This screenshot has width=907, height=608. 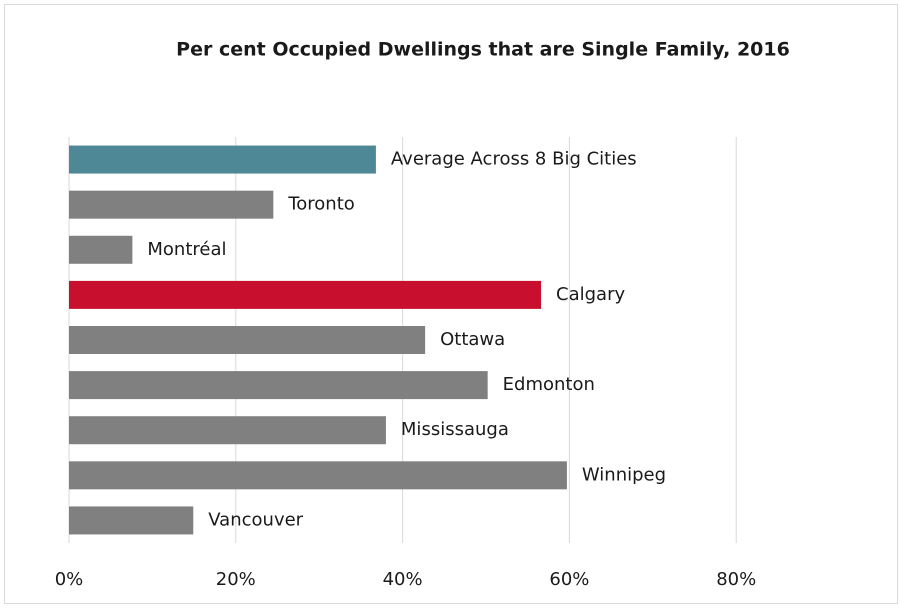 I want to click on x-tick-label: 0%, so click(x=69, y=579).